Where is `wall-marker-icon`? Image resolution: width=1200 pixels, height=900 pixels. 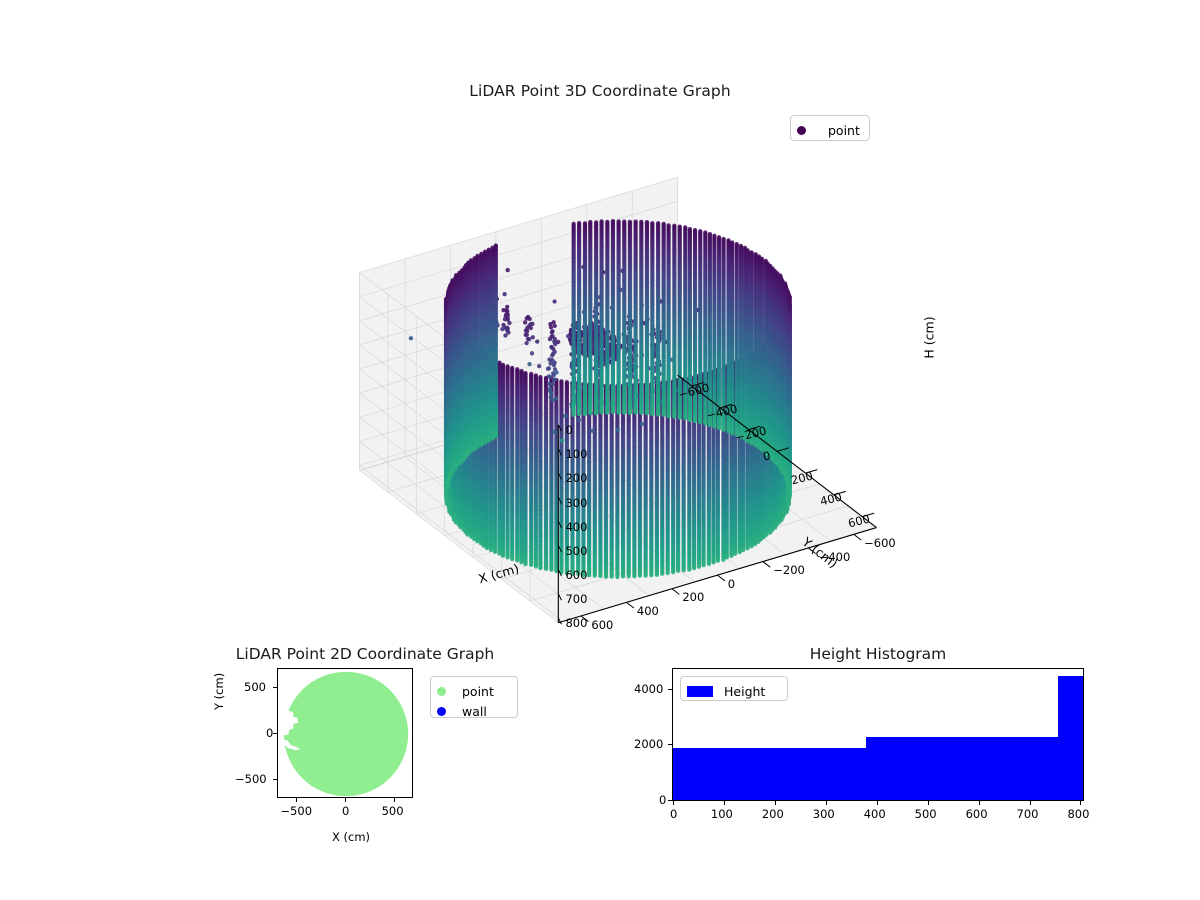 wall-marker-icon is located at coordinates (441, 711).